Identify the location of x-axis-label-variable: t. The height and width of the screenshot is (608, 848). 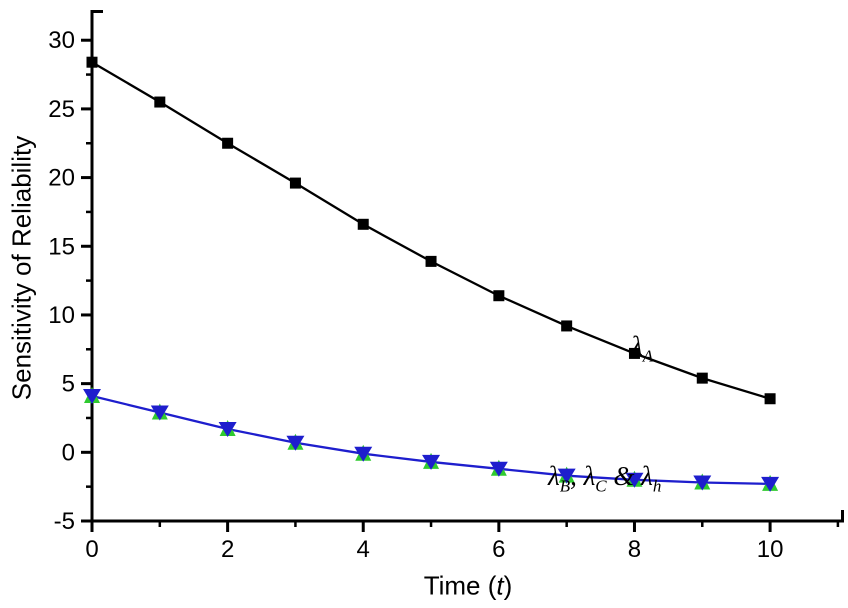
(500, 585).